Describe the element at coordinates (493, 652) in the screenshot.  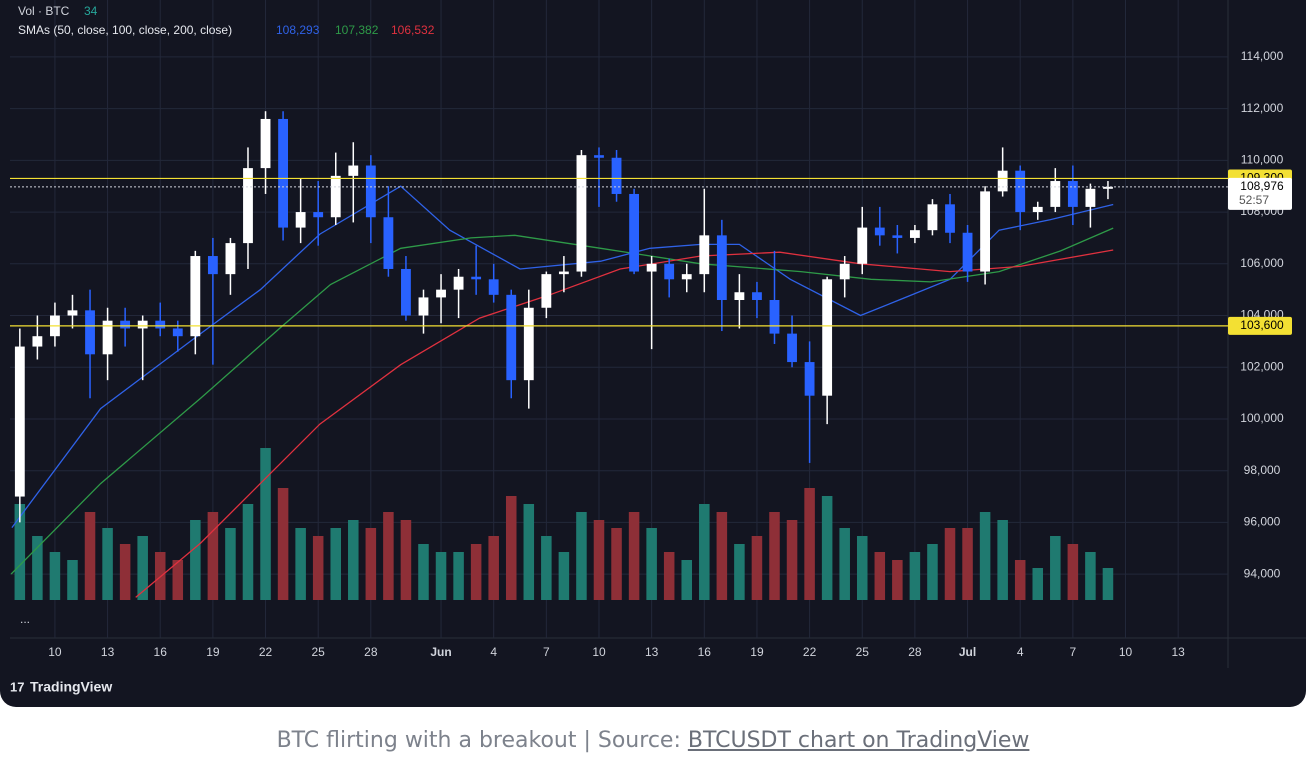
I see `x-tick-label: 4` at that location.